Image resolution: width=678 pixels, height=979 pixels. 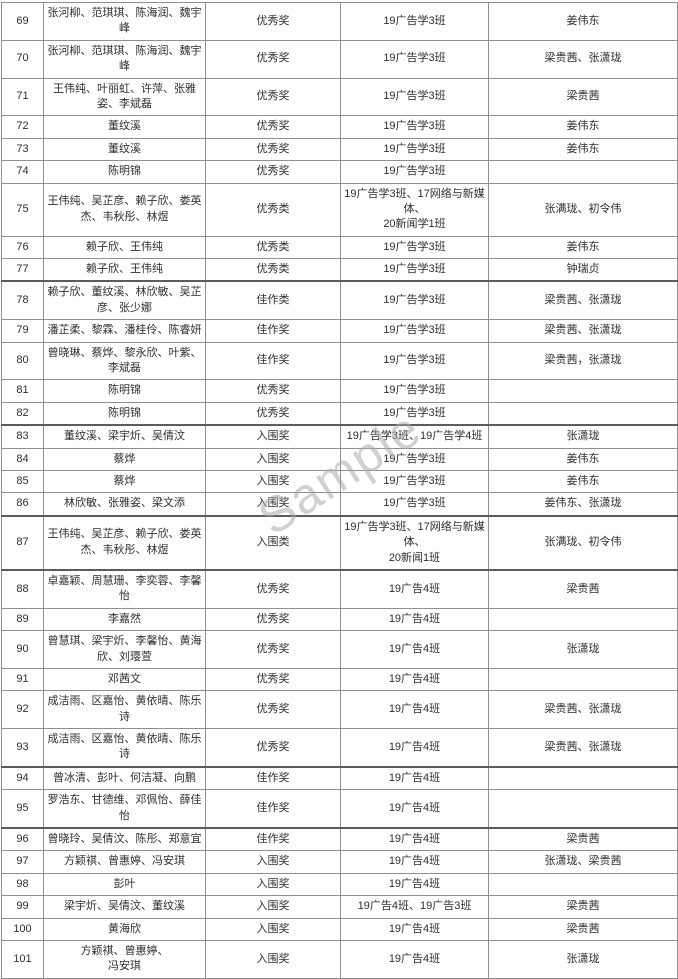 What do you see at coordinates (124, 884) in the screenshot?
I see `cell-student-names: 彭叶` at bounding box center [124, 884].